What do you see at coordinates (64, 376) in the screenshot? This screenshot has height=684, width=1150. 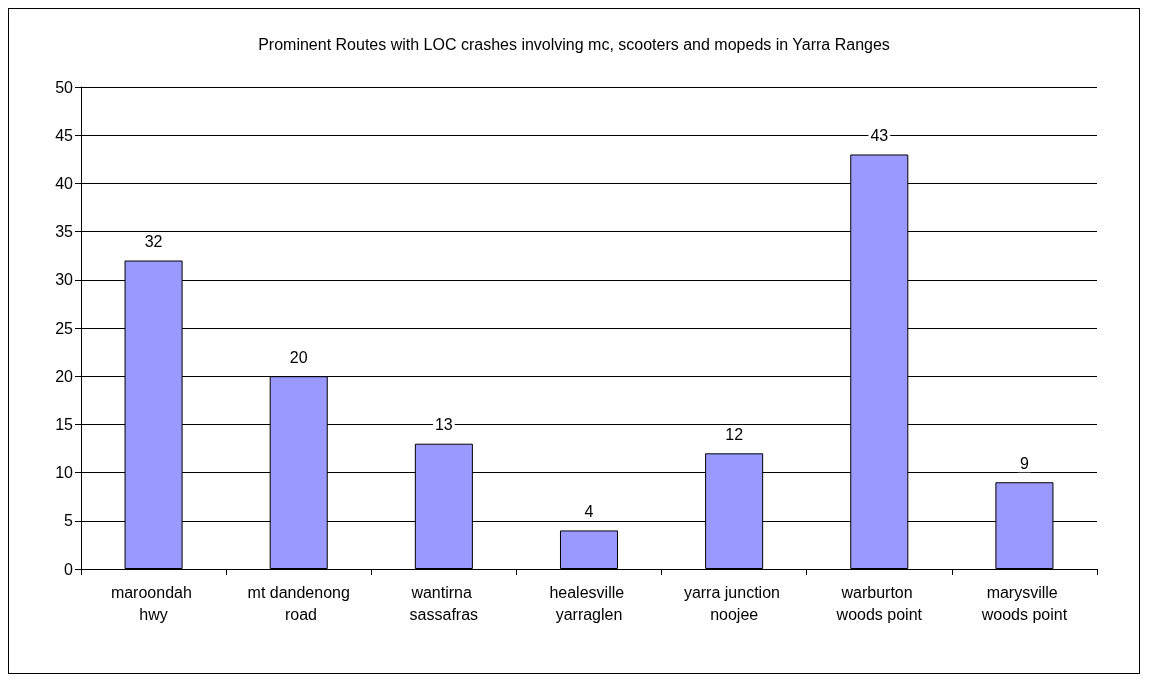 I see `y-tick-label: 20` at bounding box center [64, 376].